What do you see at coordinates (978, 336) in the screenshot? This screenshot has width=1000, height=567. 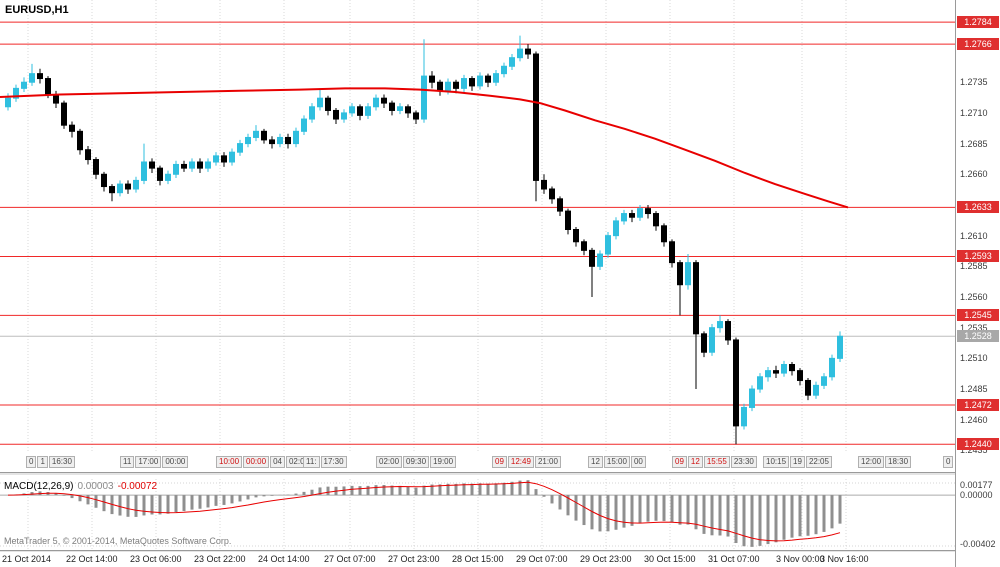 I see `current-price-badge: 1.2528` at bounding box center [978, 336].